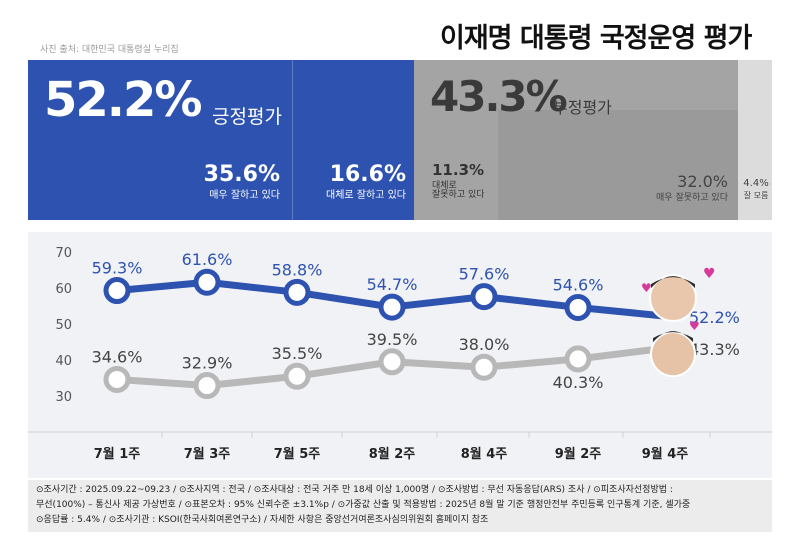 This screenshot has width=800, height=542. I want to click on breakdown-value: 32.0%, so click(702, 181).